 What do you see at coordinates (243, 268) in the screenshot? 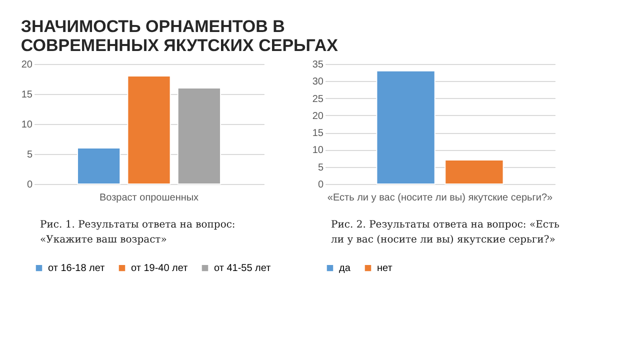
I see `legend-label: от 41-55 лет` at bounding box center [243, 268].